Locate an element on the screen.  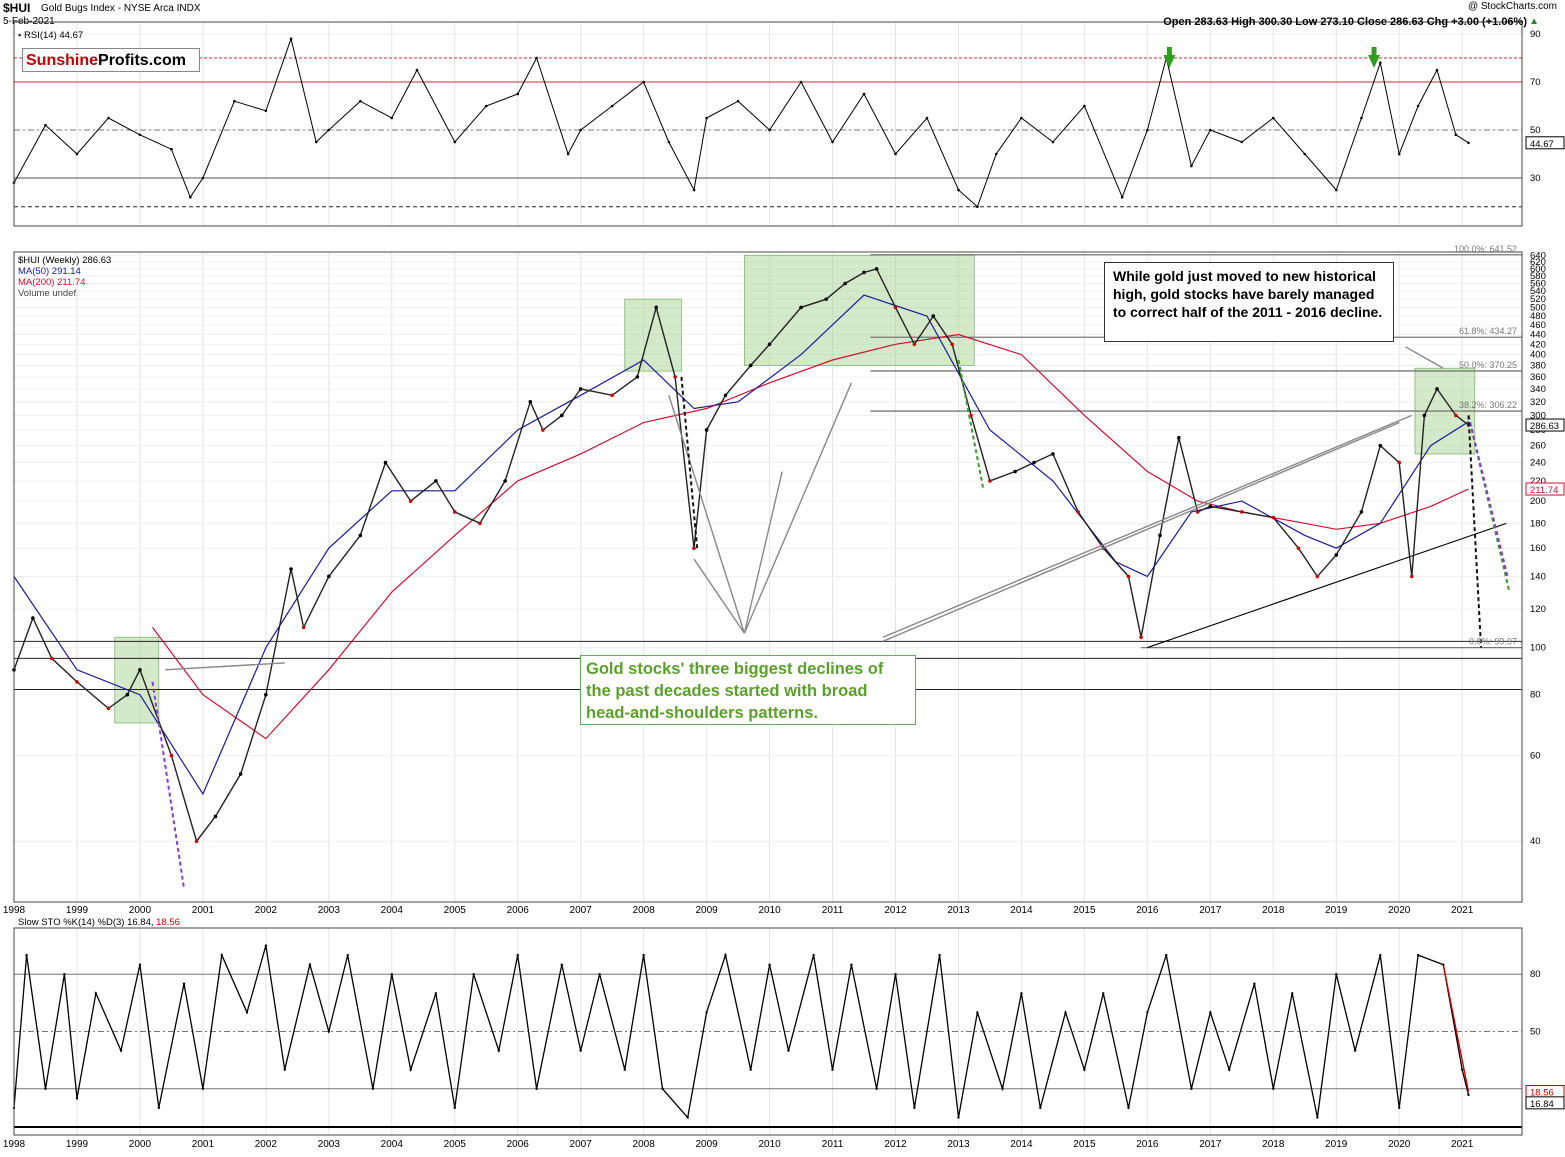
copyright: @ StockCharts.com is located at coordinates (1512, 6).